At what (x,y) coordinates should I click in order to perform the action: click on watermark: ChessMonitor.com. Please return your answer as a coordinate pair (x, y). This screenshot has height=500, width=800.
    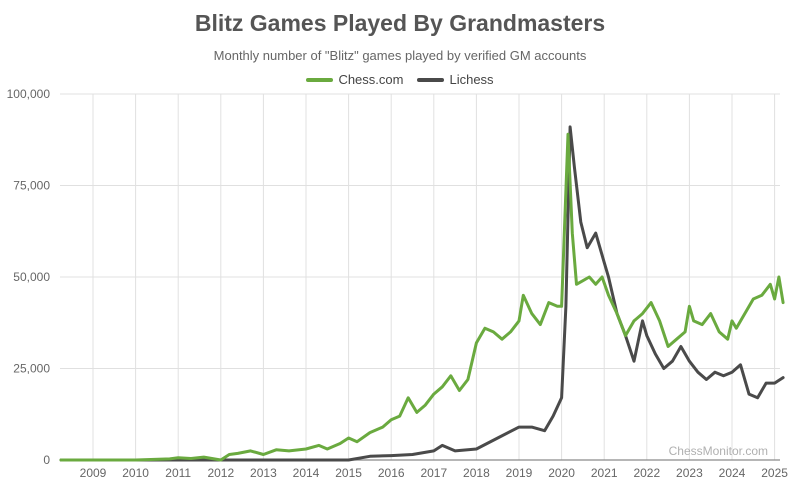
    Looking at the image, I should click on (718, 451).